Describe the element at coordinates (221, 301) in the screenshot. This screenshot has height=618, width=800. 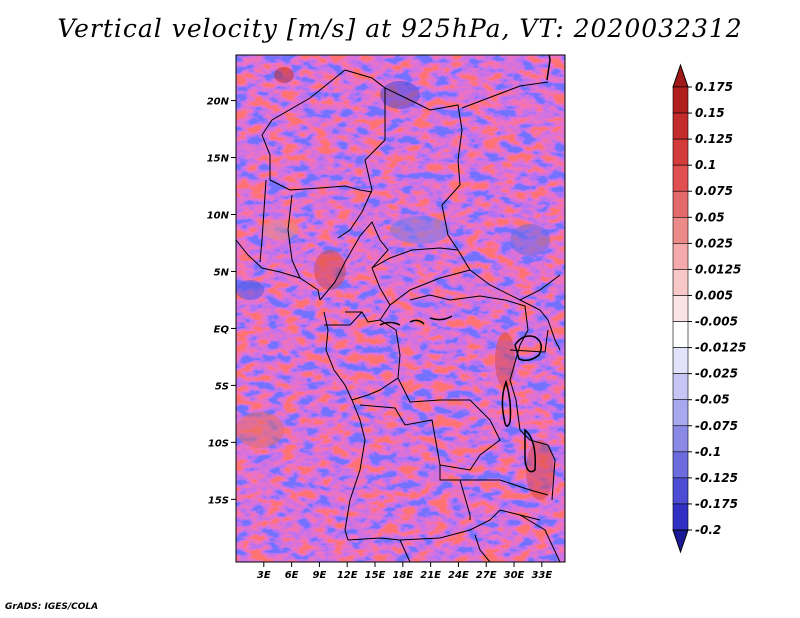
I see `latitude-axis: 20N 15N 10N 5N EQ 5S 10S 15S` at that location.